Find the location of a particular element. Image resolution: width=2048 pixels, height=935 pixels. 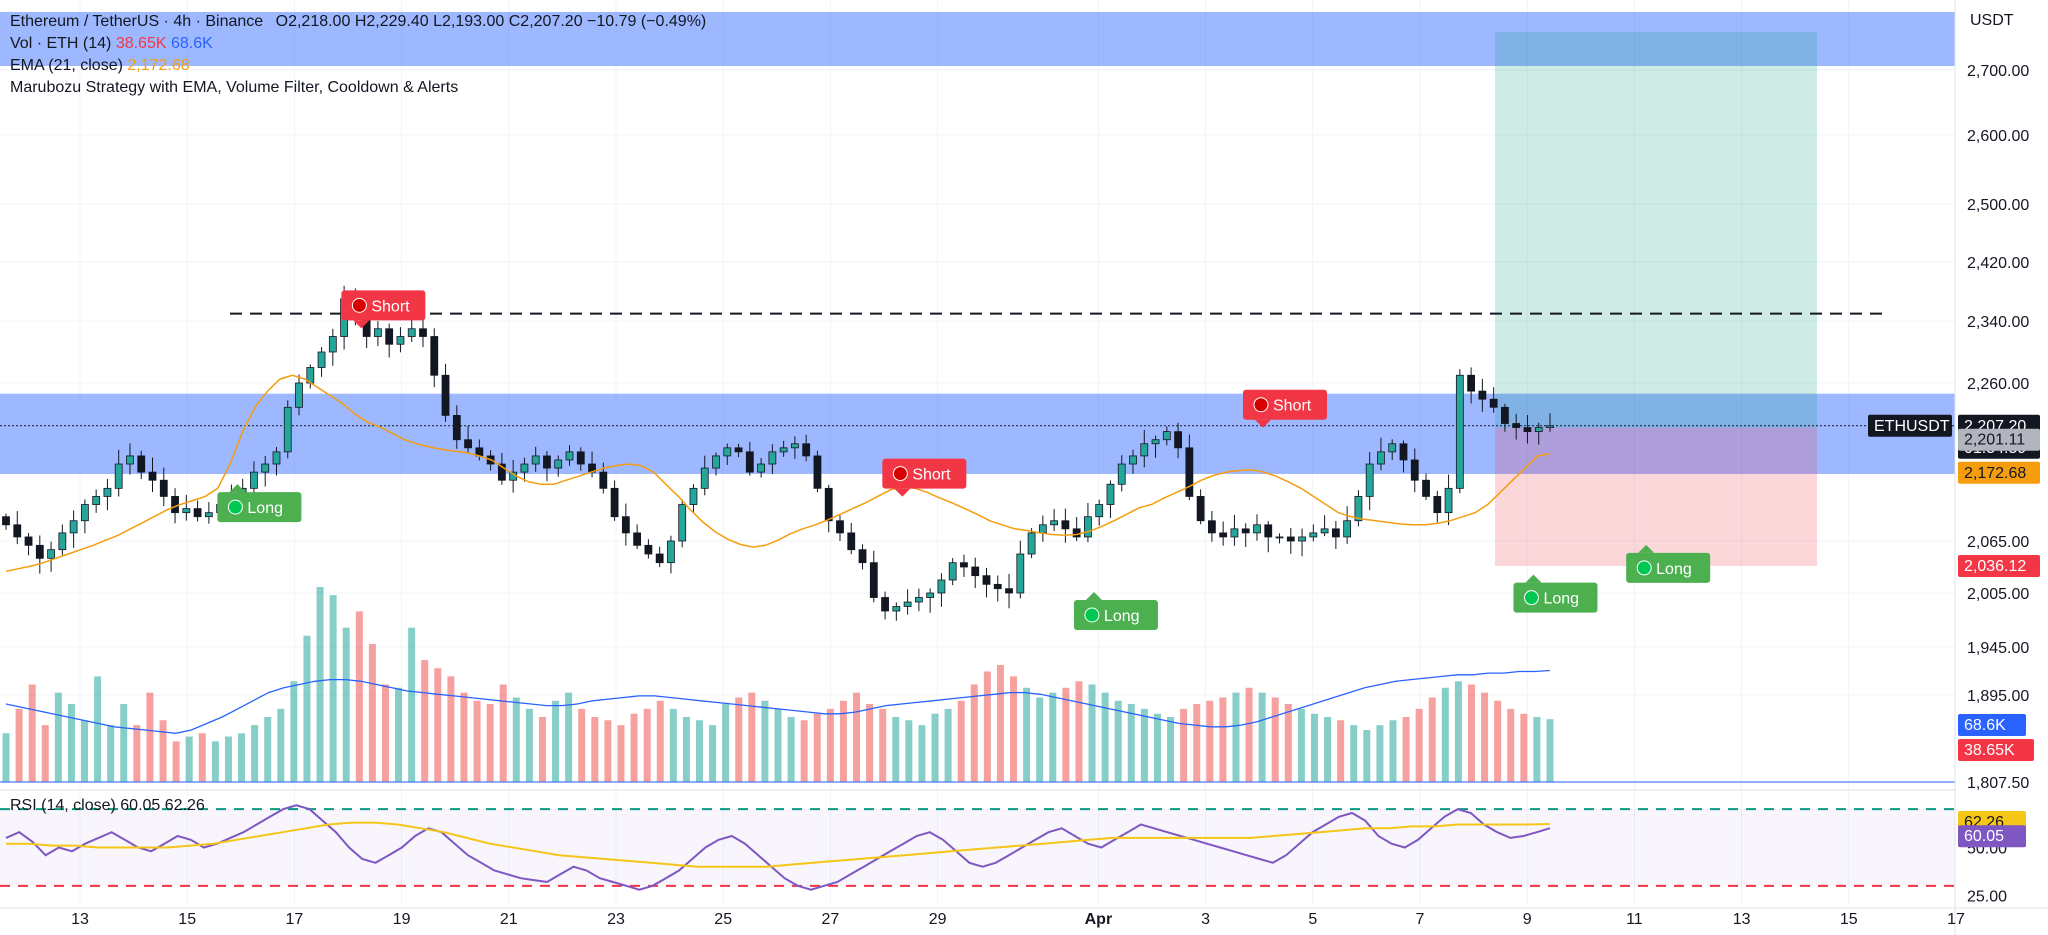

currency-label: USDT is located at coordinates (1992, 20).